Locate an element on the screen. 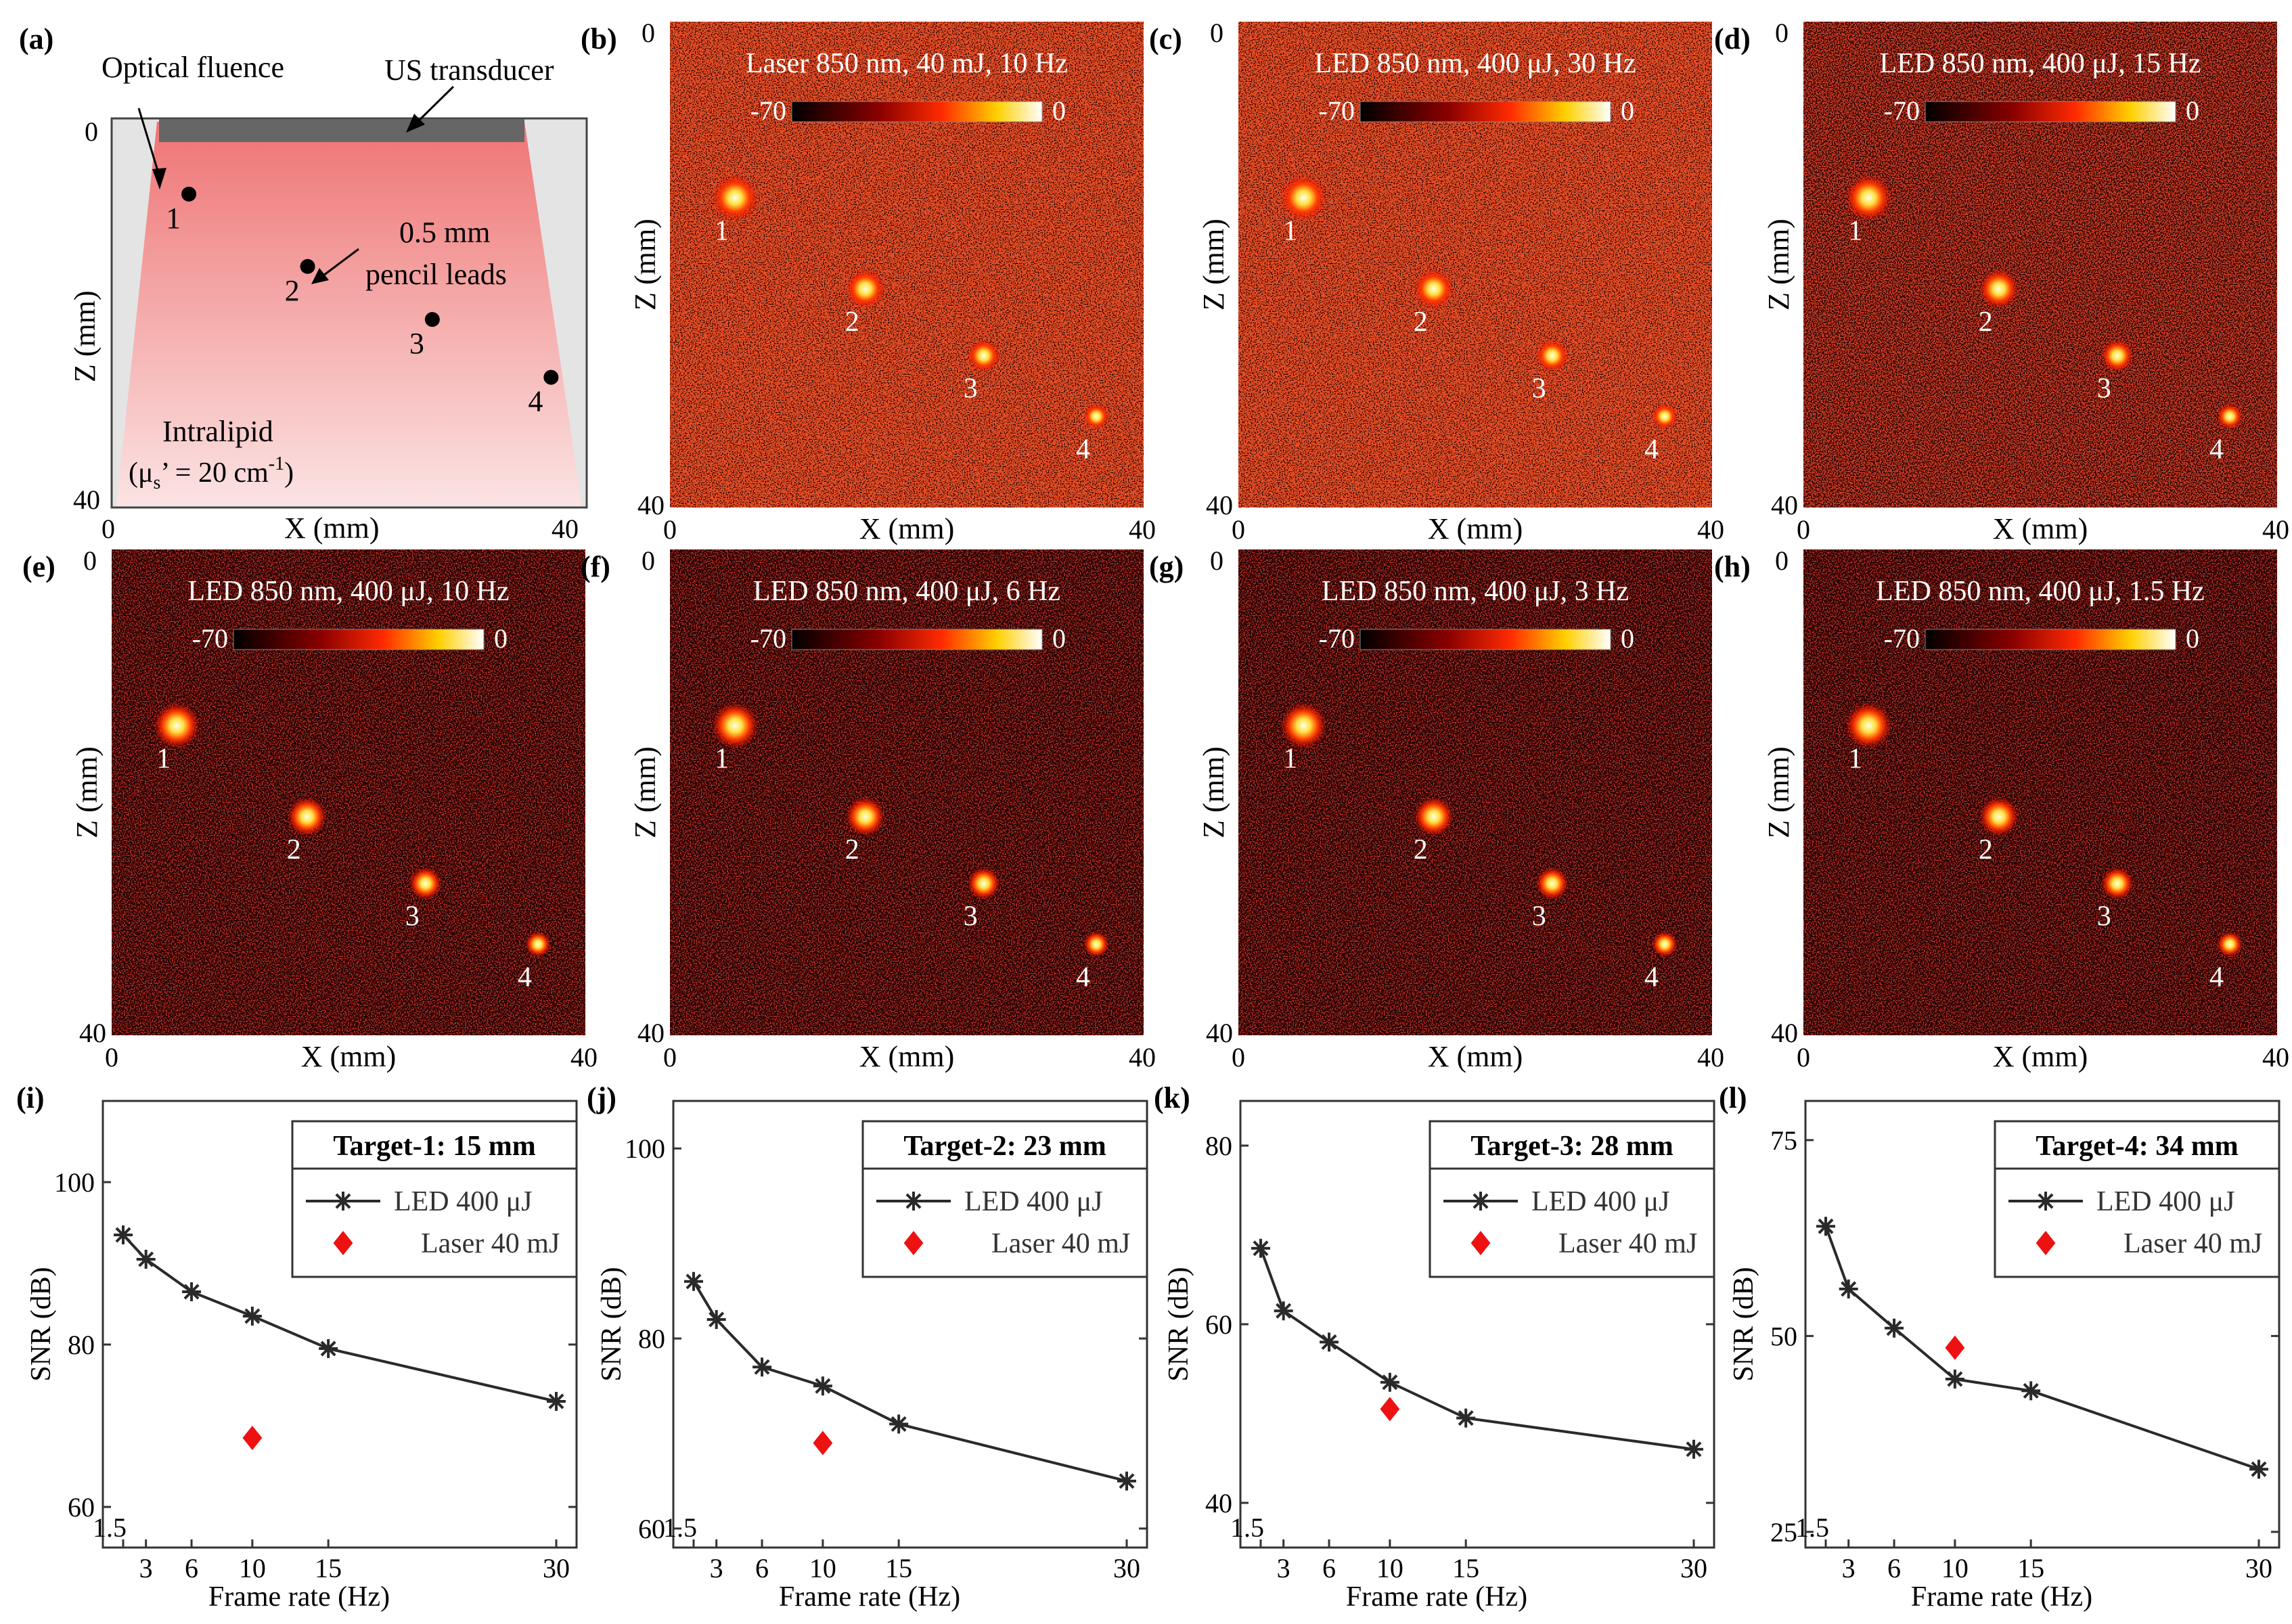 The height and width of the screenshot is (1624, 2292). label-intralipid: Intralipid is located at coordinates (217, 431).